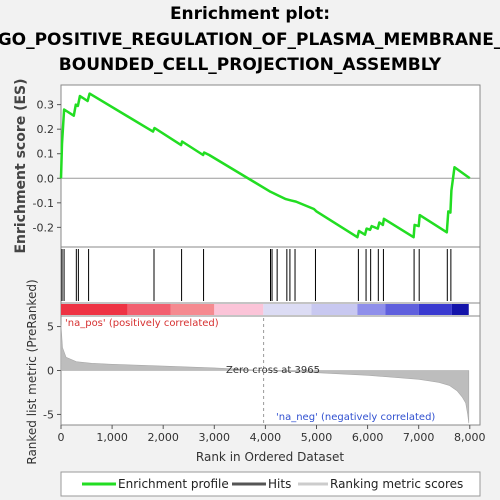  Describe the element at coordinates (43, 203) in the screenshot. I see `es-ytick-label: -0.1` at that location.